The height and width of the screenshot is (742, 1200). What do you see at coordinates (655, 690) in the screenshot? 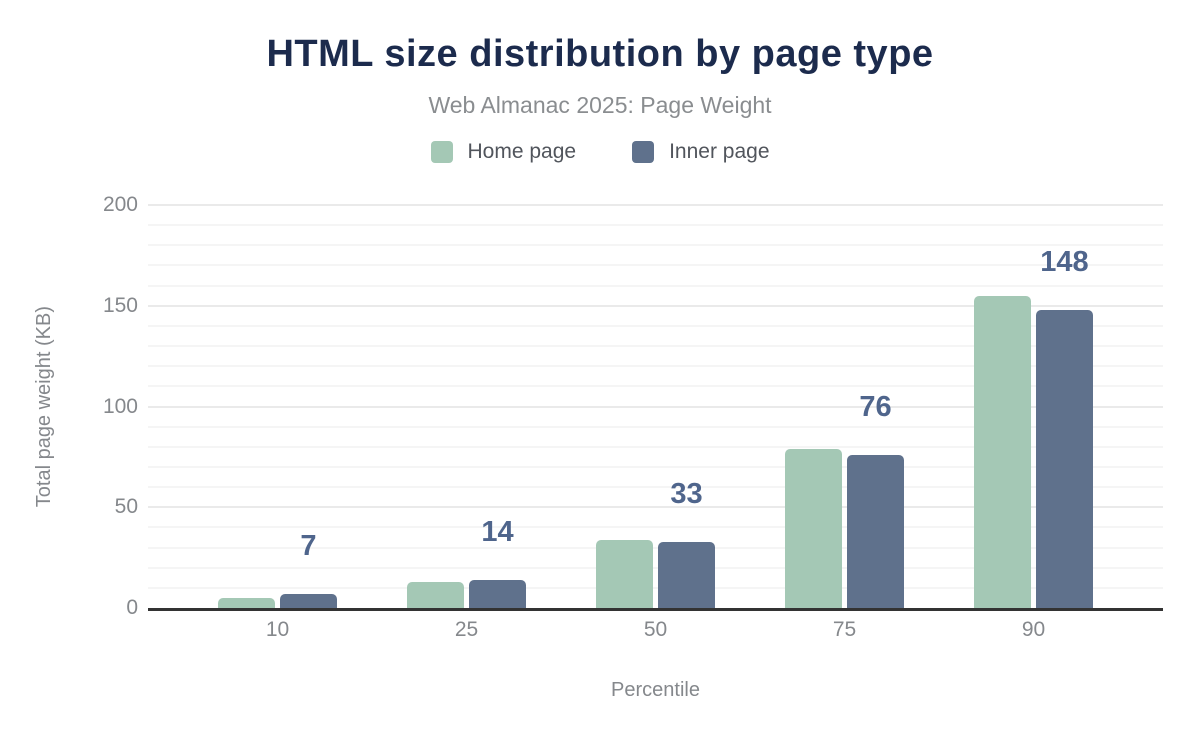
I see `x-axis-title: Percentile` at bounding box center [655, 690].